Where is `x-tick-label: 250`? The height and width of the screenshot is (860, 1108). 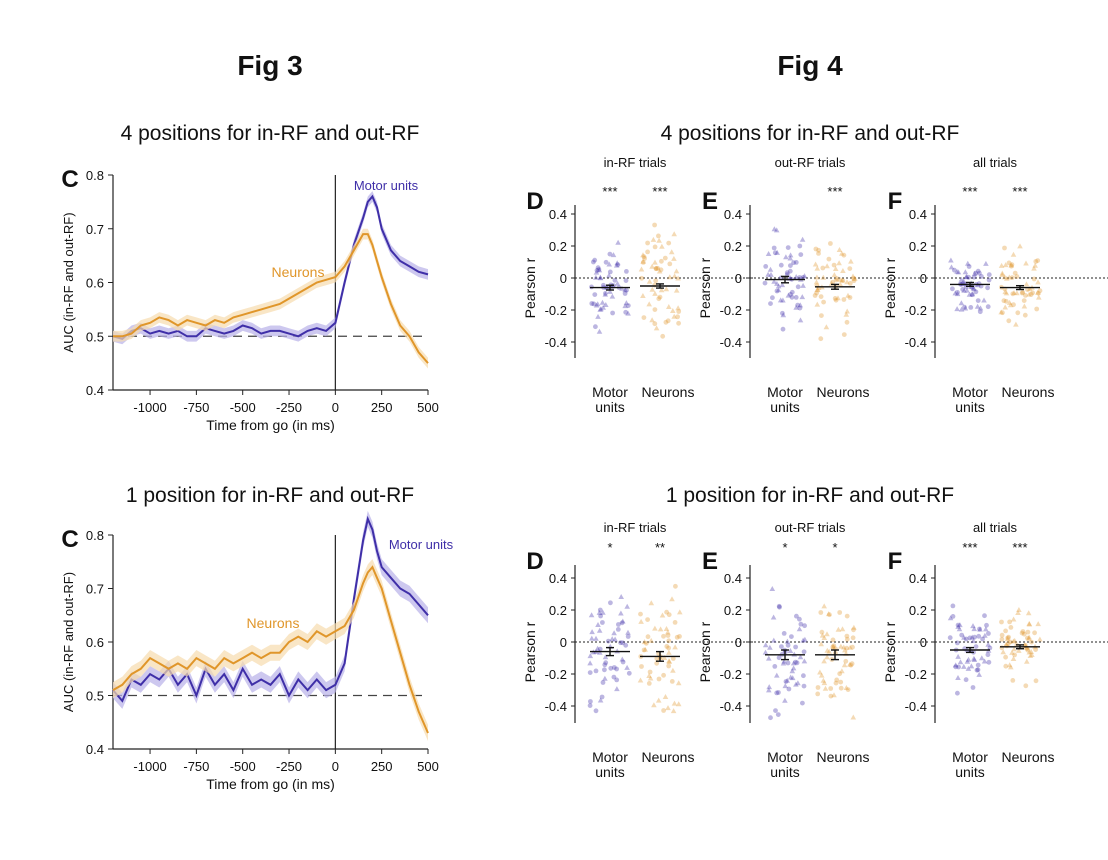 x-tick-label: 250 is located at coordinates (382, 766).